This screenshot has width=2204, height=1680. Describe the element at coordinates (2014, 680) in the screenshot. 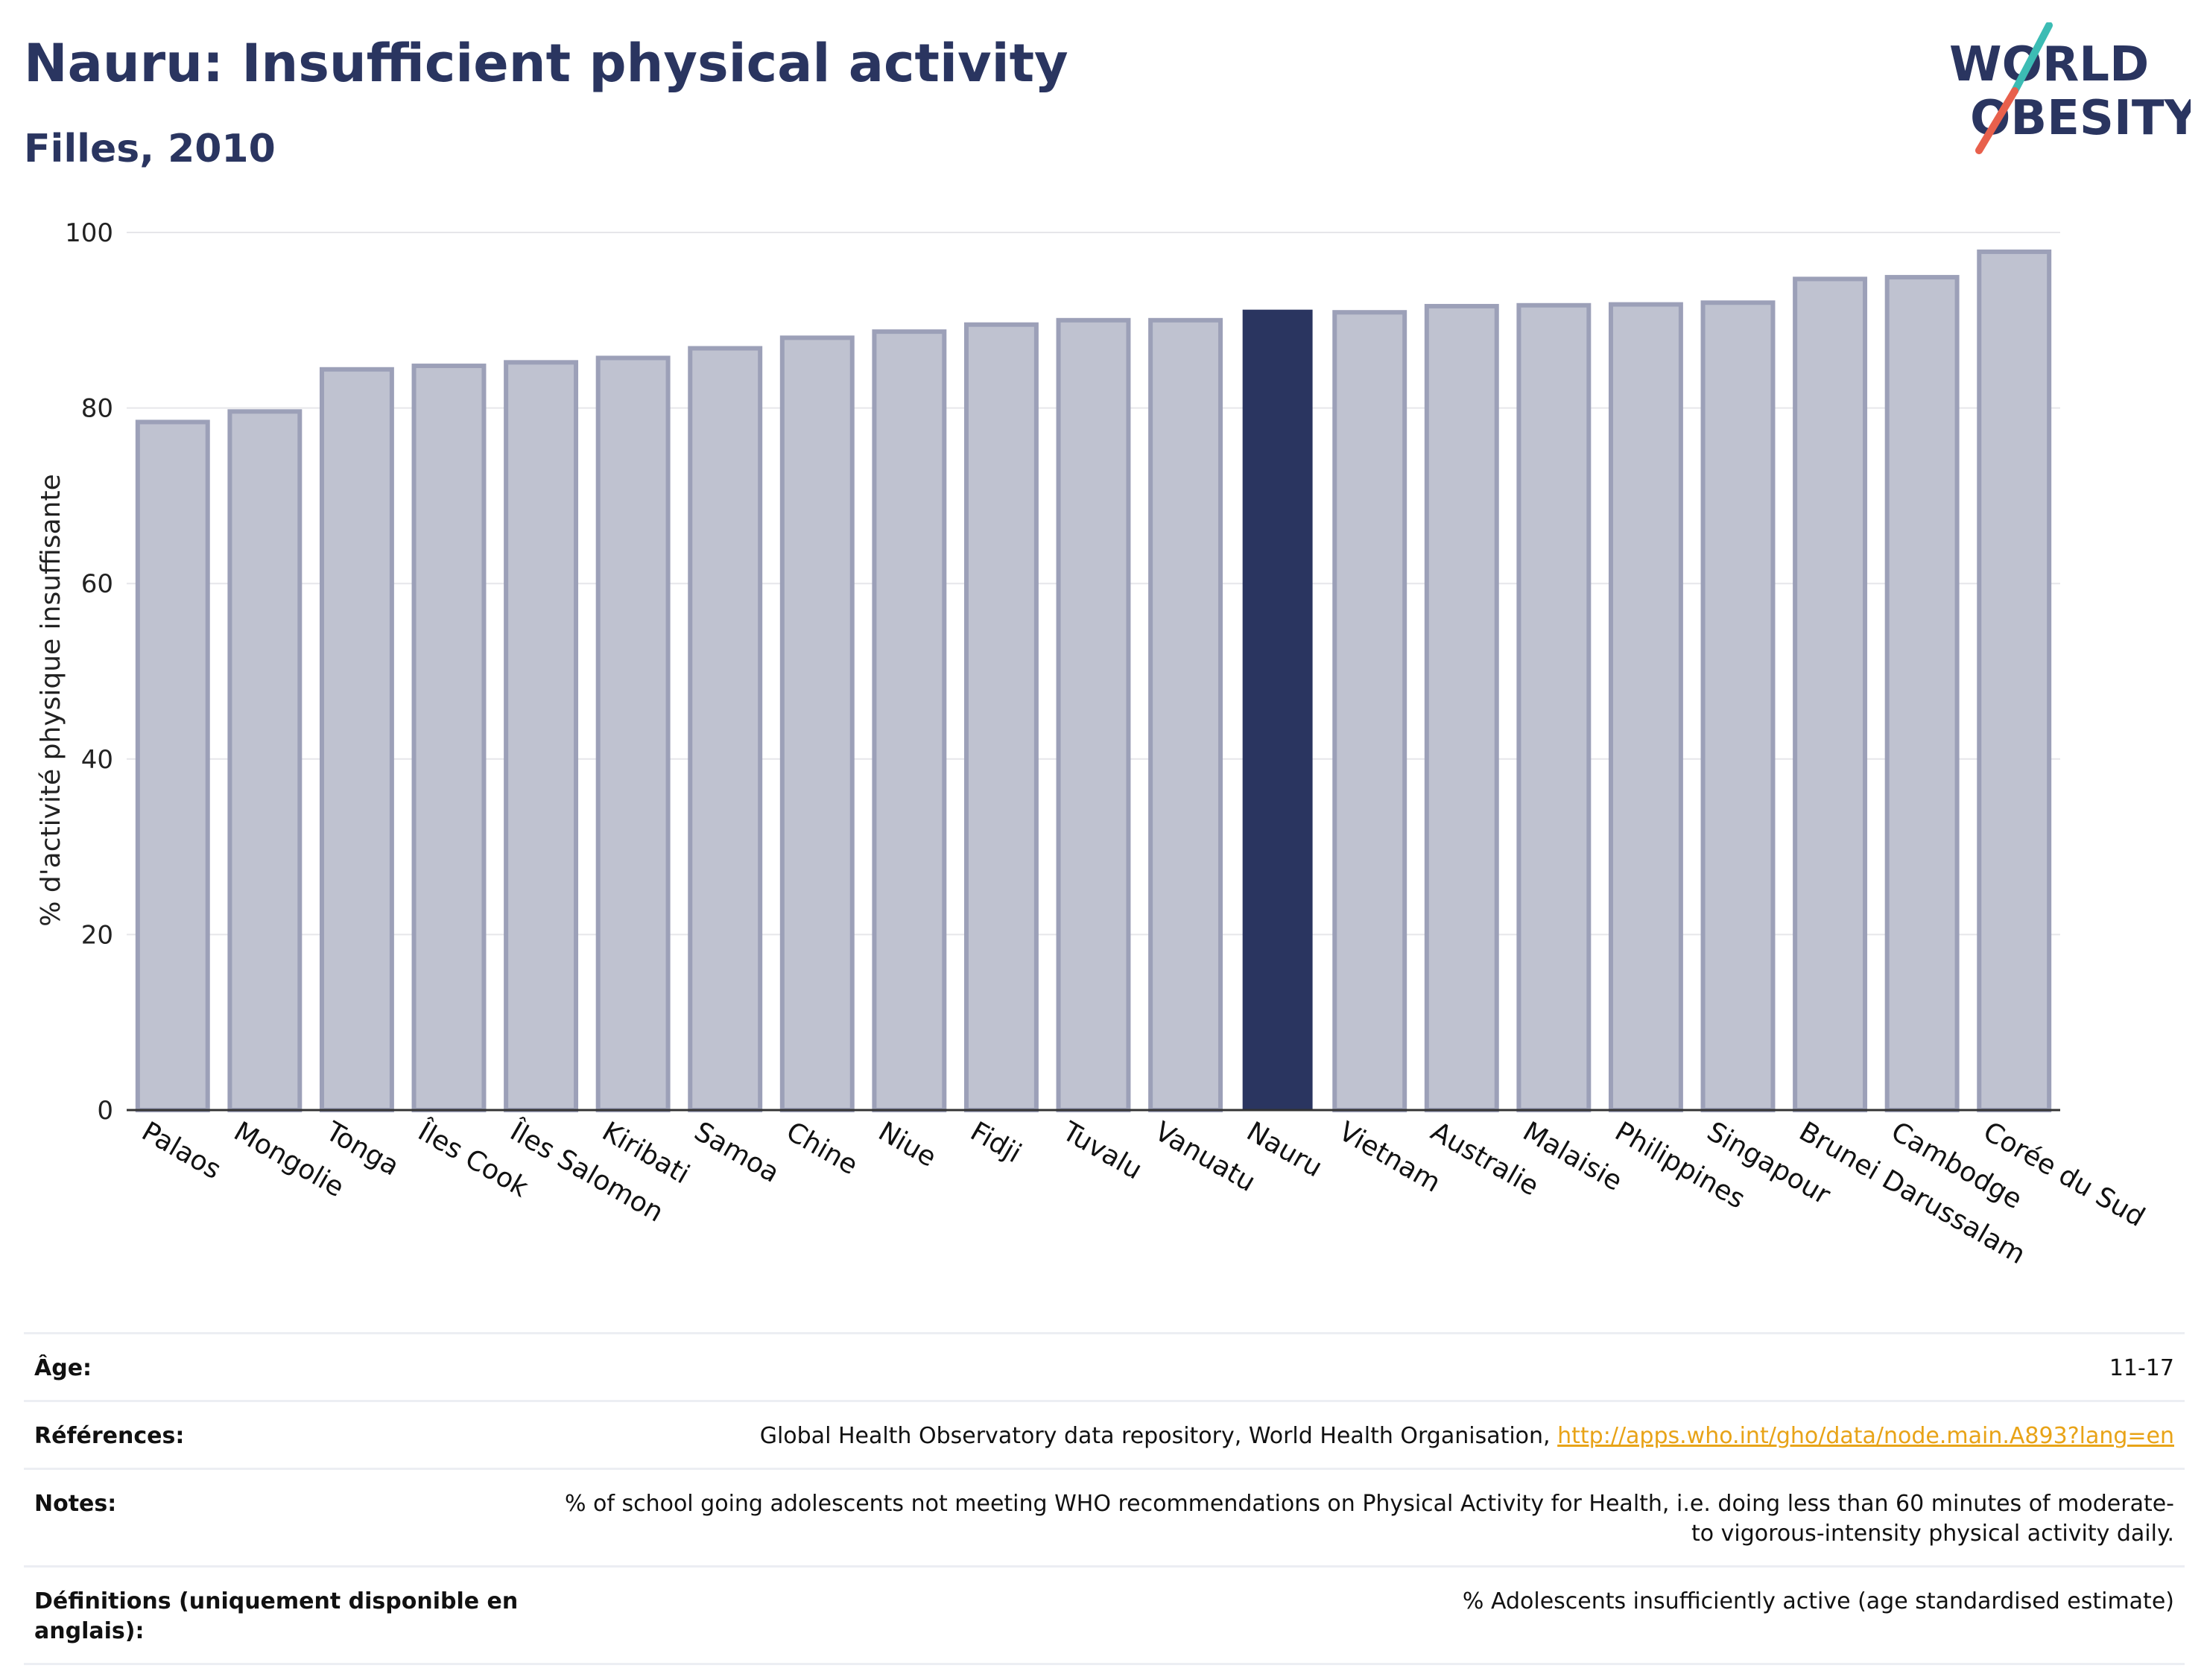

I see `bar-cor-e-du-sud` at that location.